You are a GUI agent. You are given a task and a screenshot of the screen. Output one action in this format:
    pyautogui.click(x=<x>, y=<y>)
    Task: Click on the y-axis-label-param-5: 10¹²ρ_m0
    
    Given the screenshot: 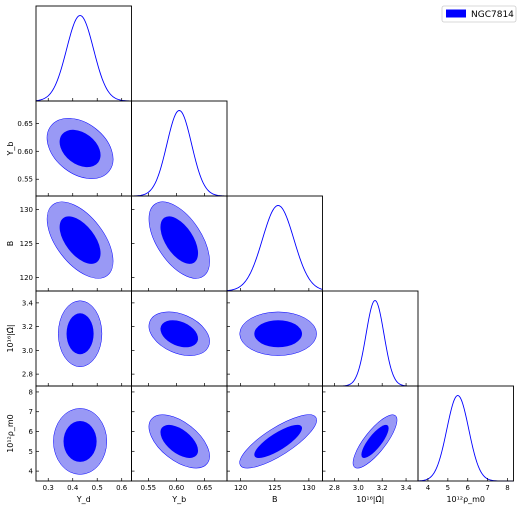 What is the action you would take?
    pyautogui.click(x=10, y=433)
    